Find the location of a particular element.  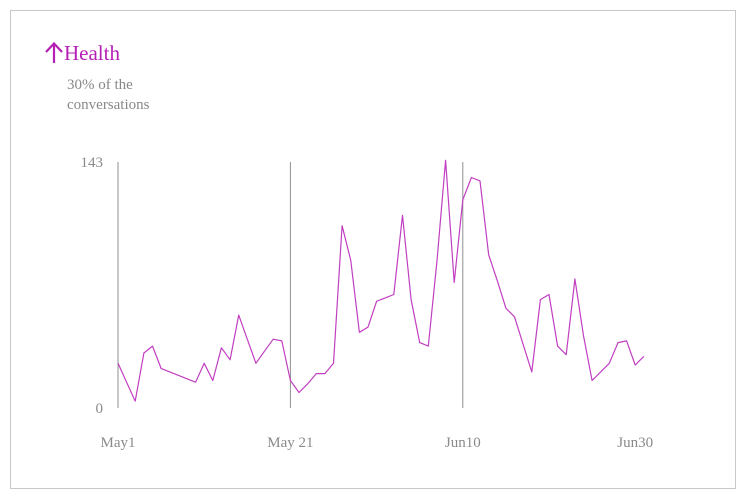

x-tick-label: May 21 is located at coordinates (290, 443).